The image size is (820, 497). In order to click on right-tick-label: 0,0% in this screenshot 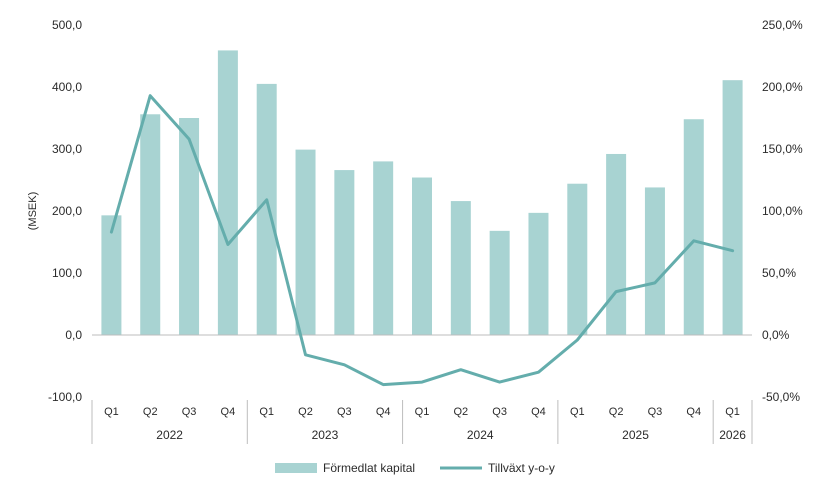, I will do `click(776, 335)`.